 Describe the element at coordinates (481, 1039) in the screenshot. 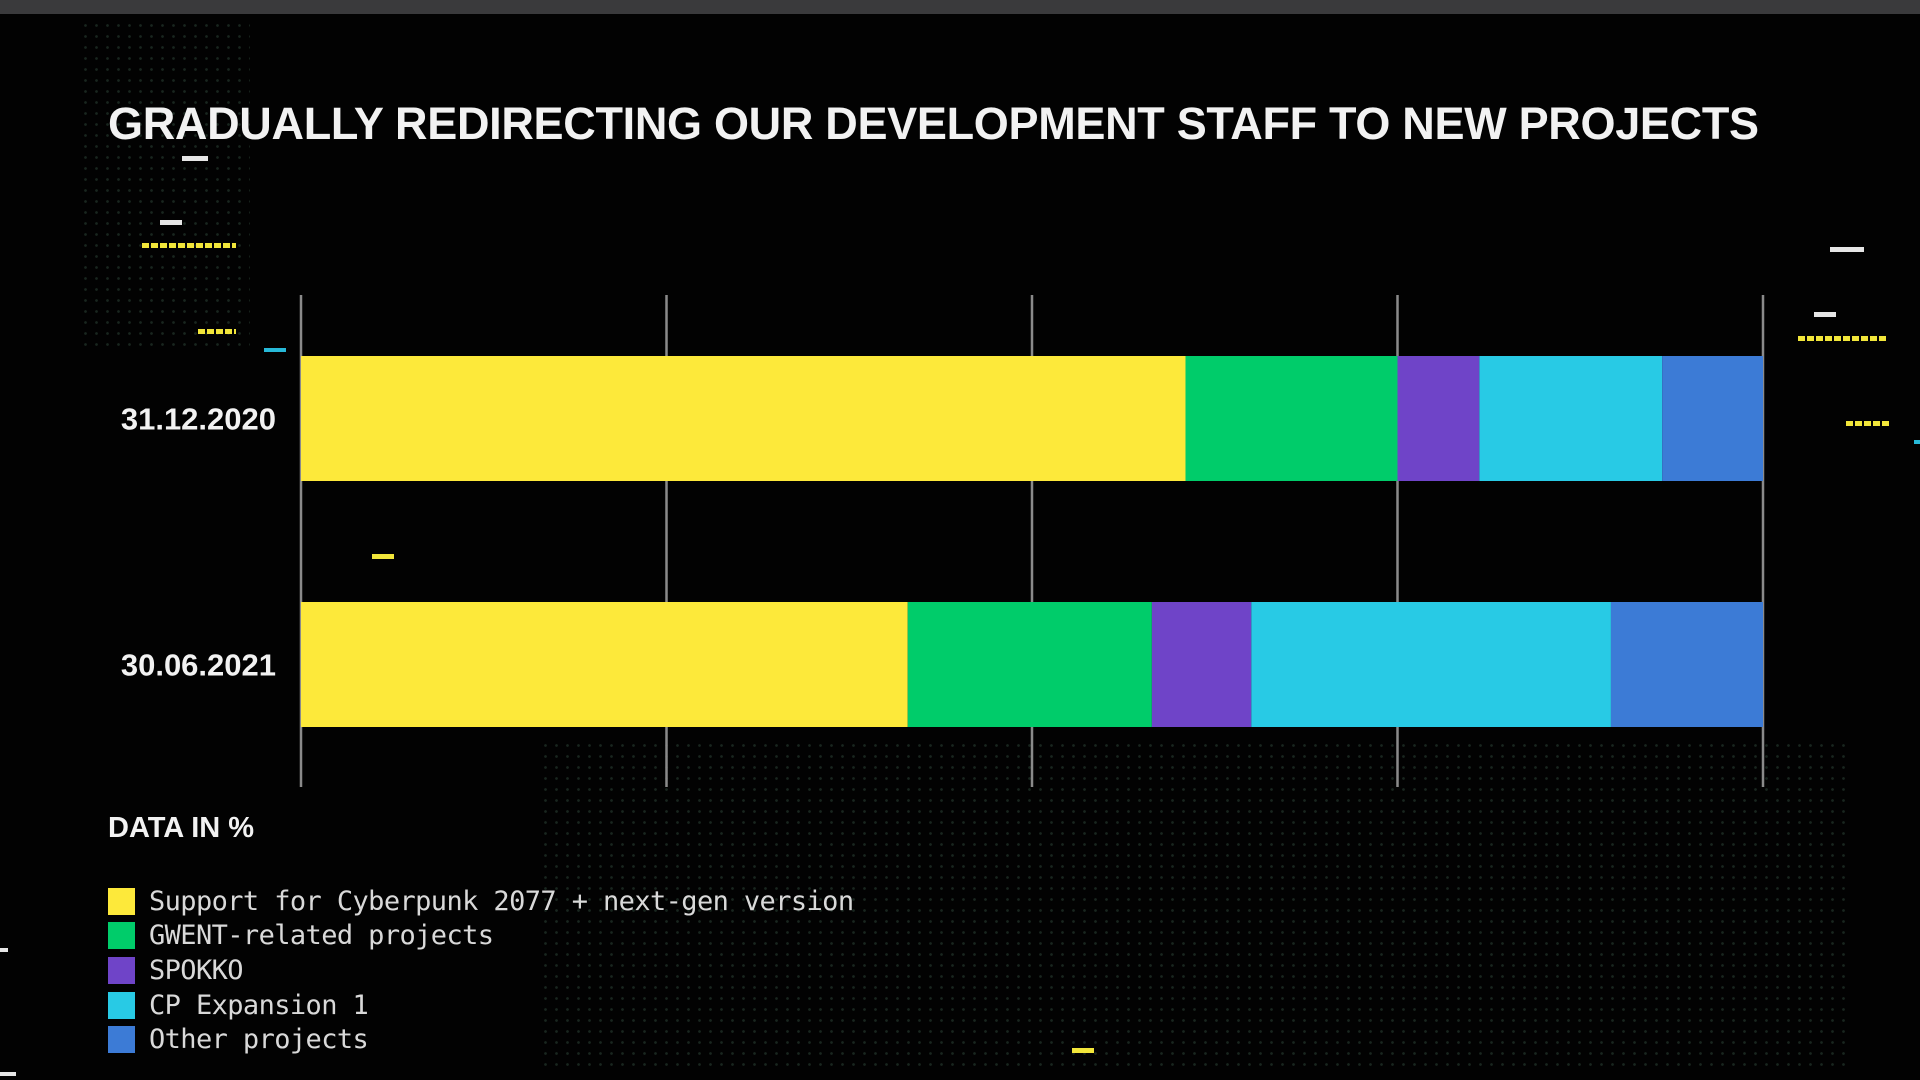

I see `legend-item: Other projects` at that location.